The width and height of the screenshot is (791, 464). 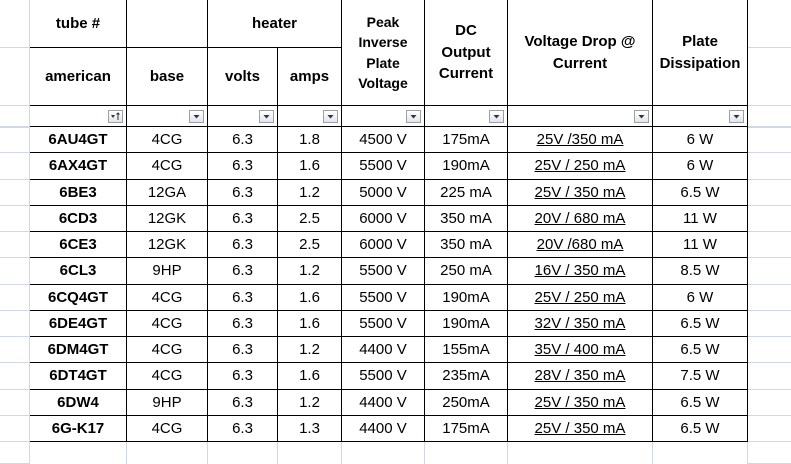 I want to click on dropdown-icon, so click(x=496, y=117).